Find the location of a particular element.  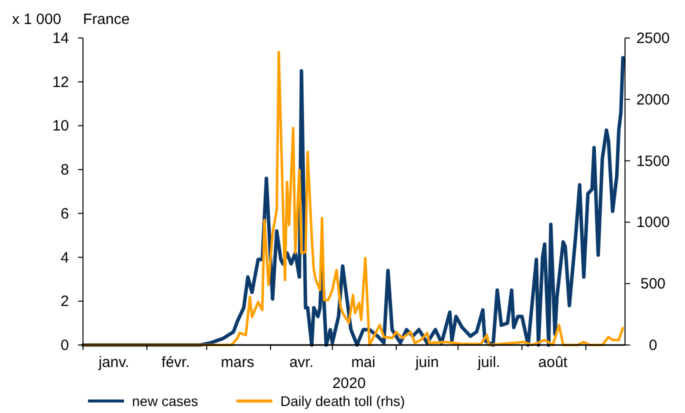

x-tick-label: mars is located at coordinates (237, 362).